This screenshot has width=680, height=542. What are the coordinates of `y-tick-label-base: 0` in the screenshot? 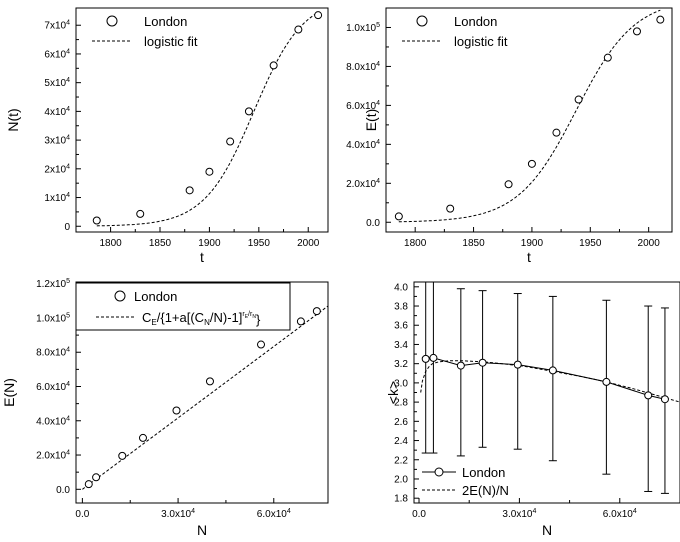 It's located at (67, 227).